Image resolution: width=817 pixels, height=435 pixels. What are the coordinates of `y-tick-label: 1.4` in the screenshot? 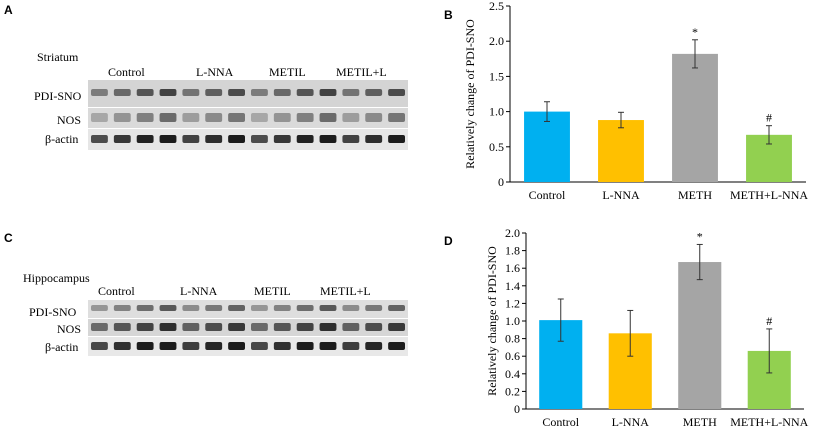 It's located at (512, 286).